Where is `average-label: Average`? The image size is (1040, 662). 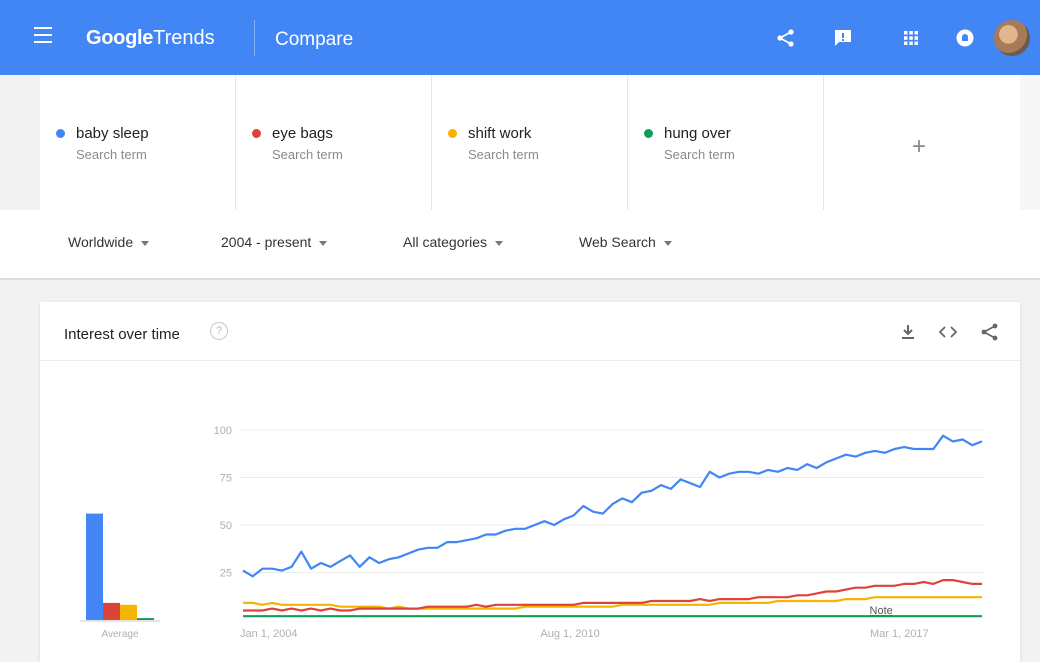 average-label: Average is located at coordinates (120, 634).